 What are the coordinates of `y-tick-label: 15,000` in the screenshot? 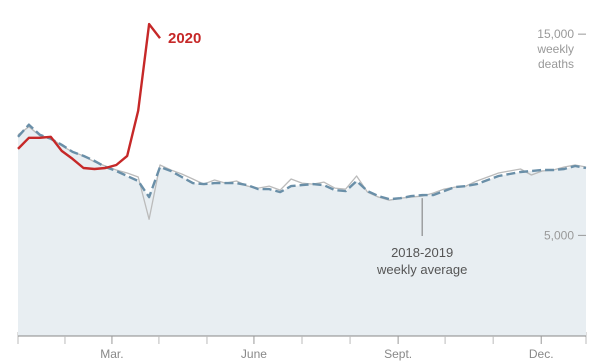 It's located at (555, 34).